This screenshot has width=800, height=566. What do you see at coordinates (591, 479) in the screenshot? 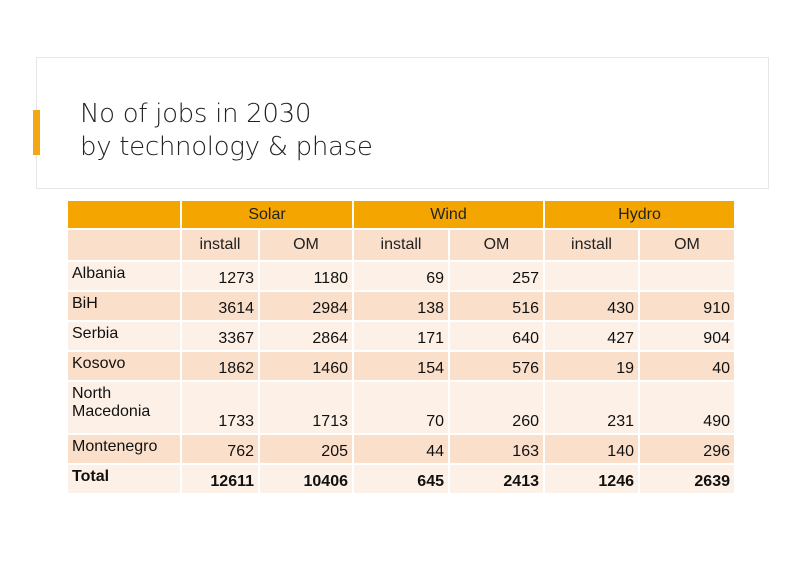
I see `value-cell: 1246` at bounding box center [591, 479].